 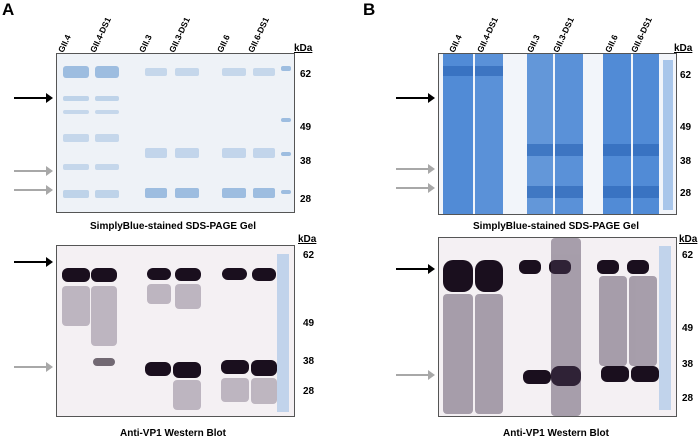 What do you see at coordinates (556, 226) in the screenshot?
I see `gel-caption-b: SimplyBlue-stained SDS-PAGE Gel` at bounding box center [556, 226].